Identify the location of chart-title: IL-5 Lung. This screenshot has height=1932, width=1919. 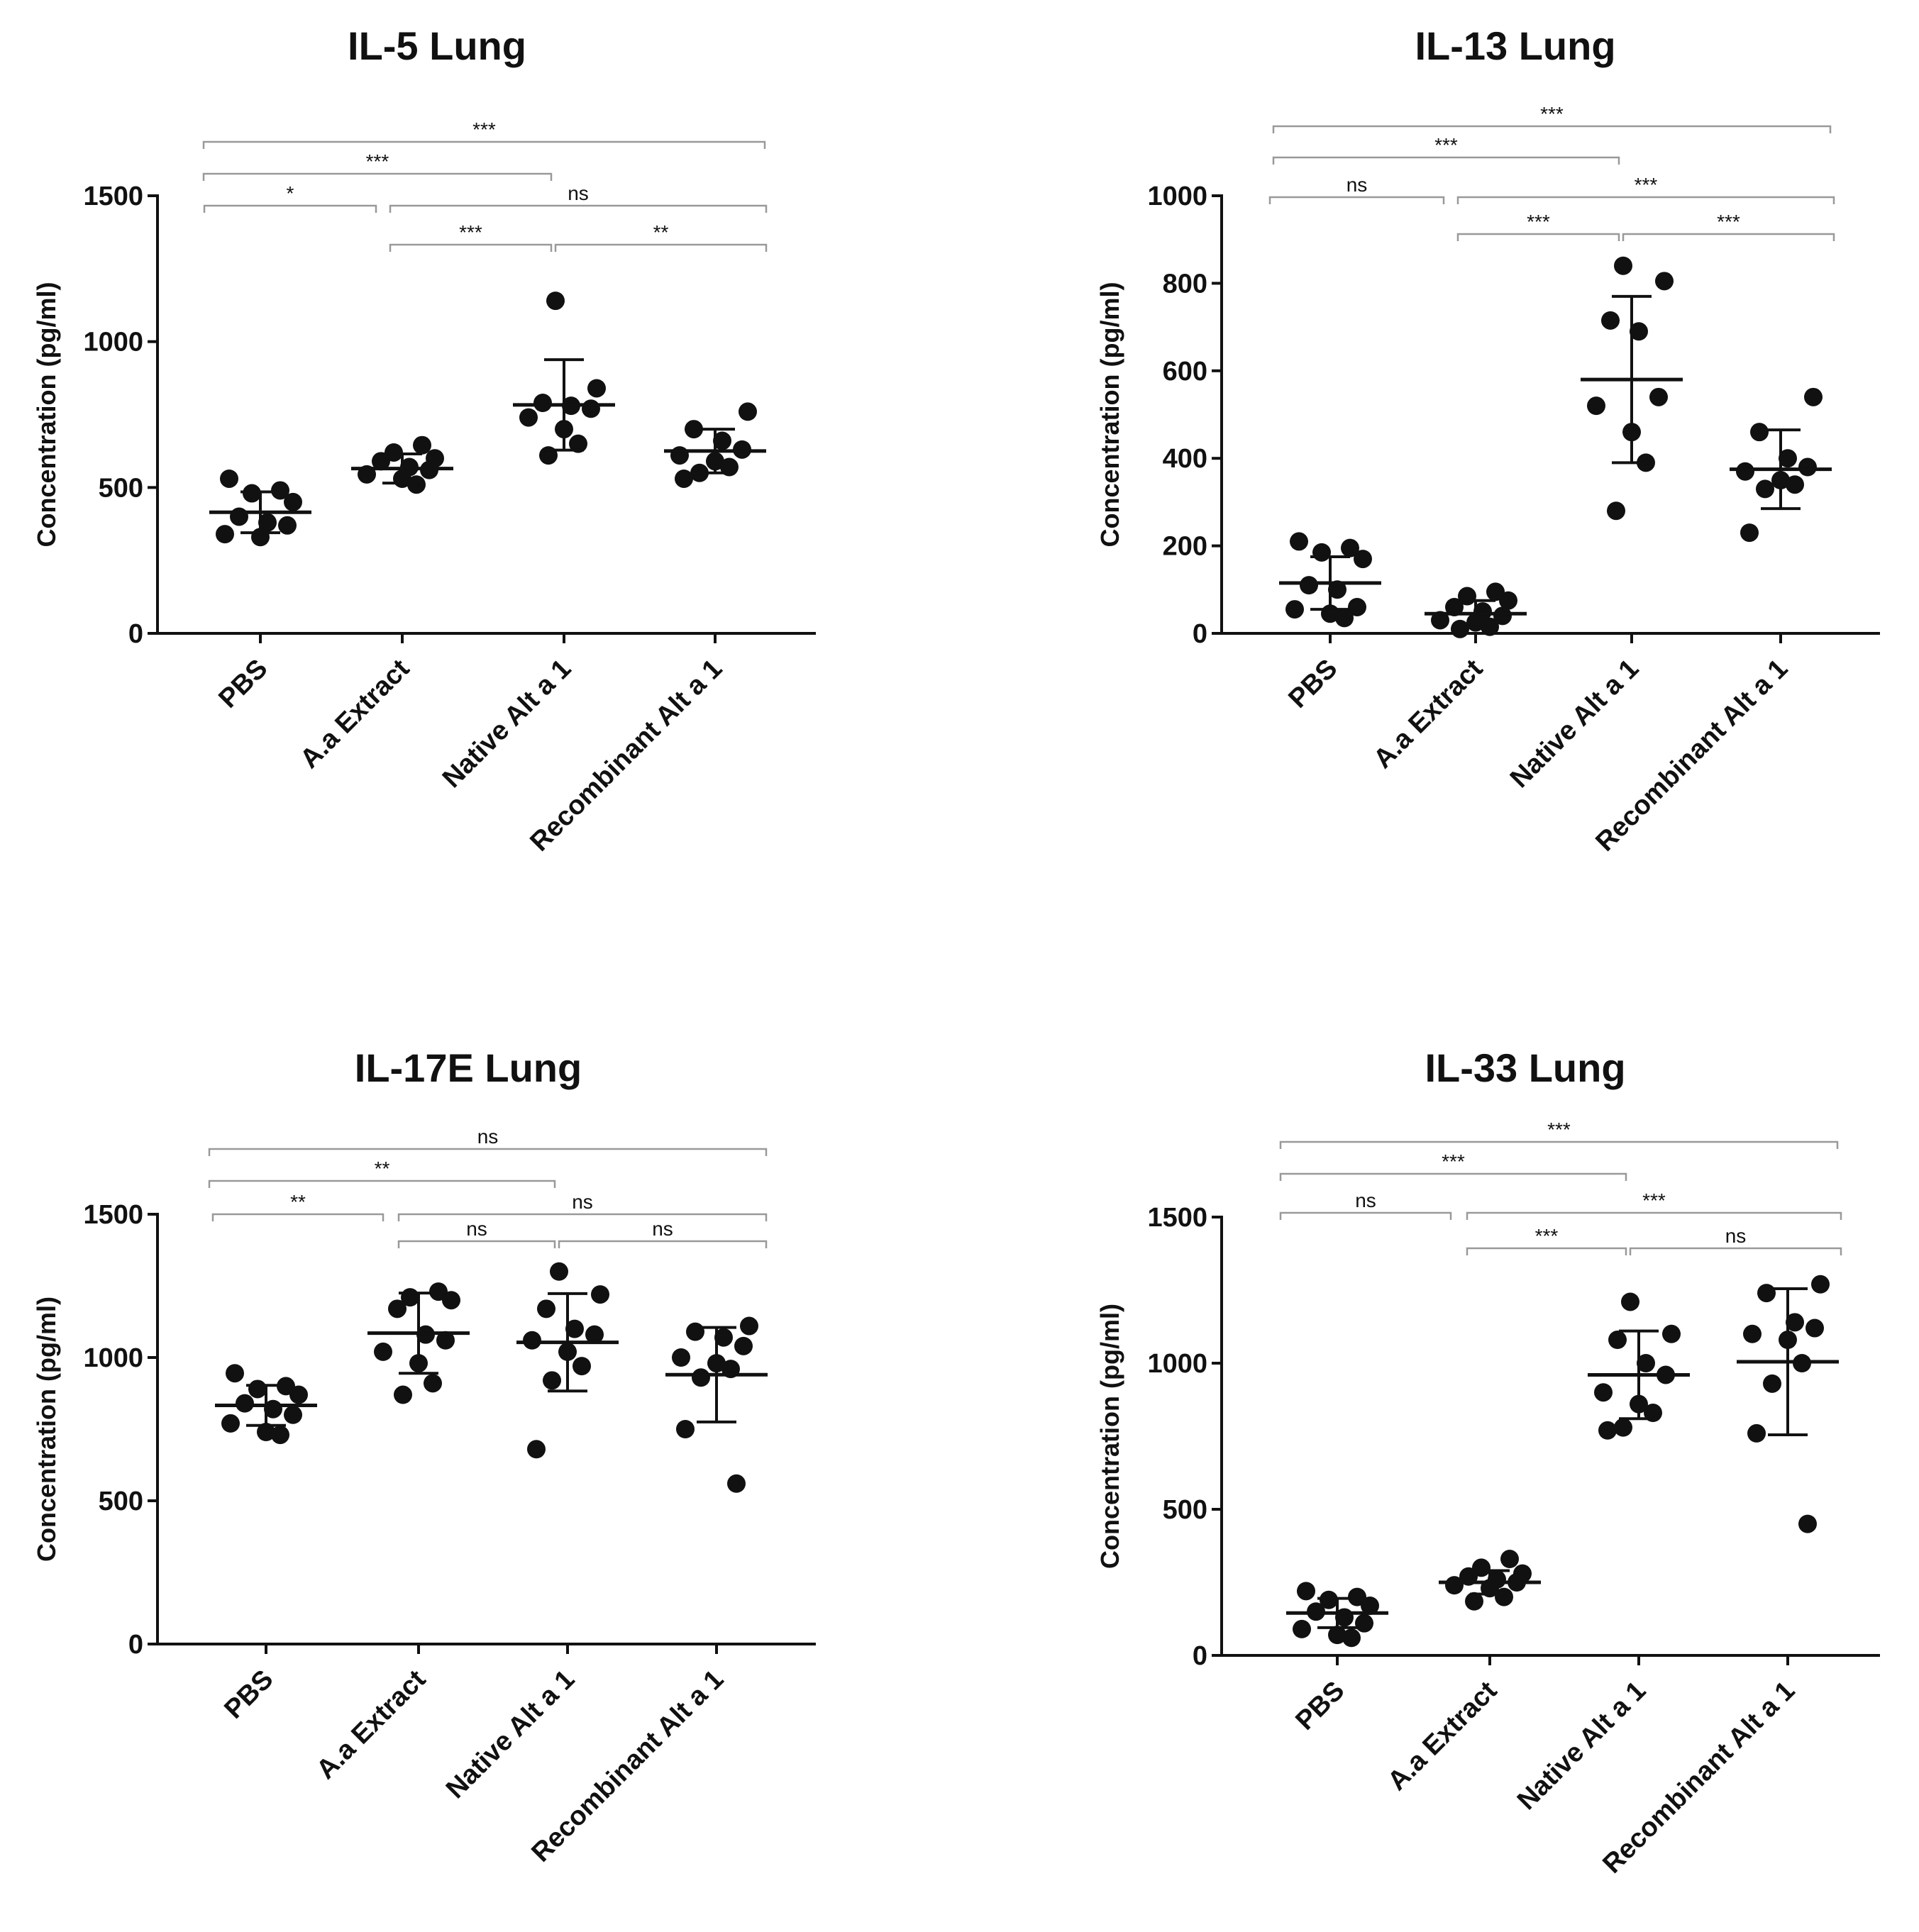
(437, 45).